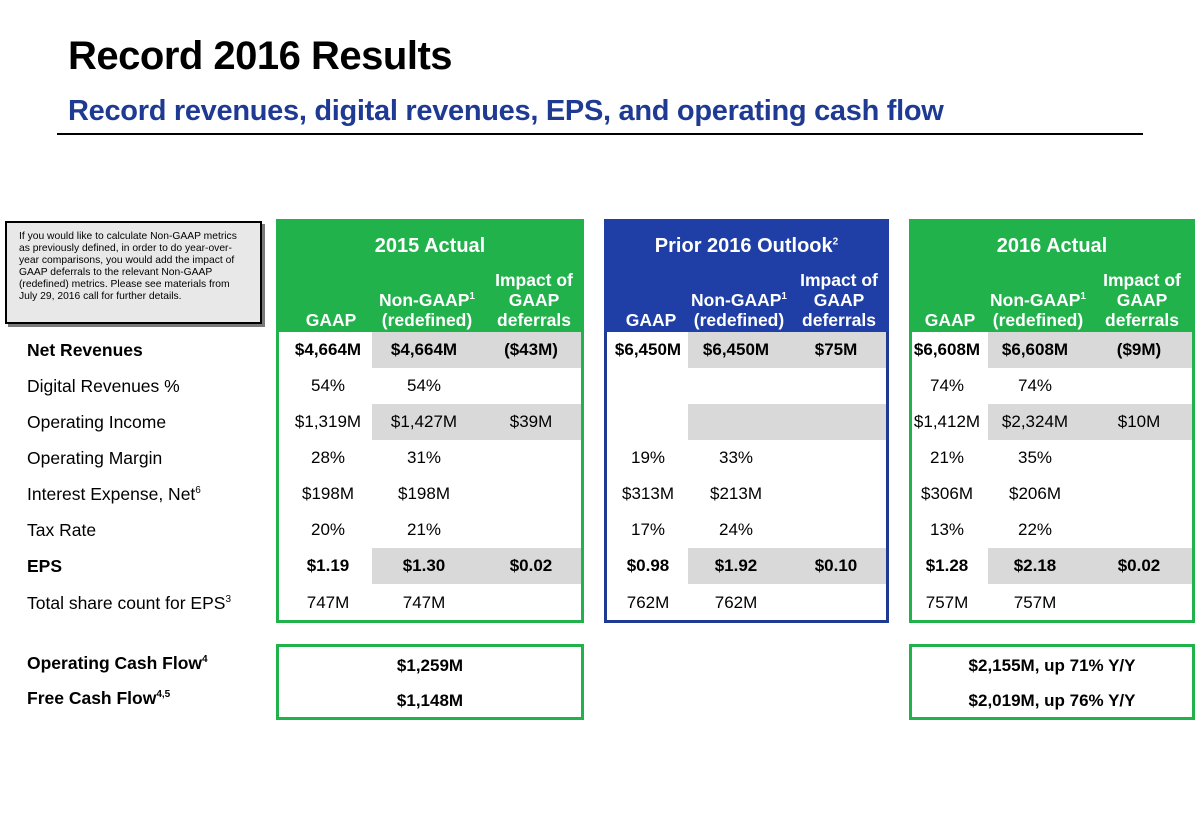 Image resolution: width=1200 pixels, height=824 pixels. What do you see at coordinates (117, 663) in the screenshot?
I see `operating-cash-flow-label: Operating Cash Flow4` at bounding box center [117, 663].